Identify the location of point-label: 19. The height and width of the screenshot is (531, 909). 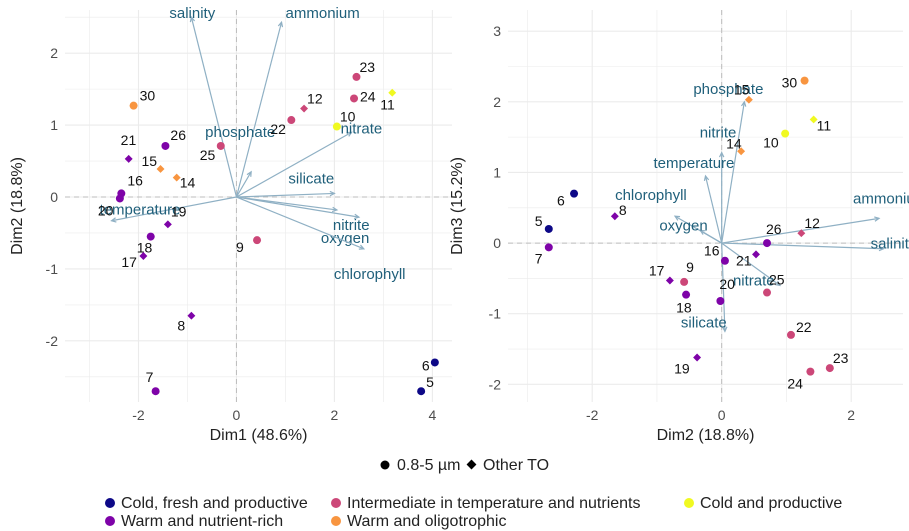
(682, 369).